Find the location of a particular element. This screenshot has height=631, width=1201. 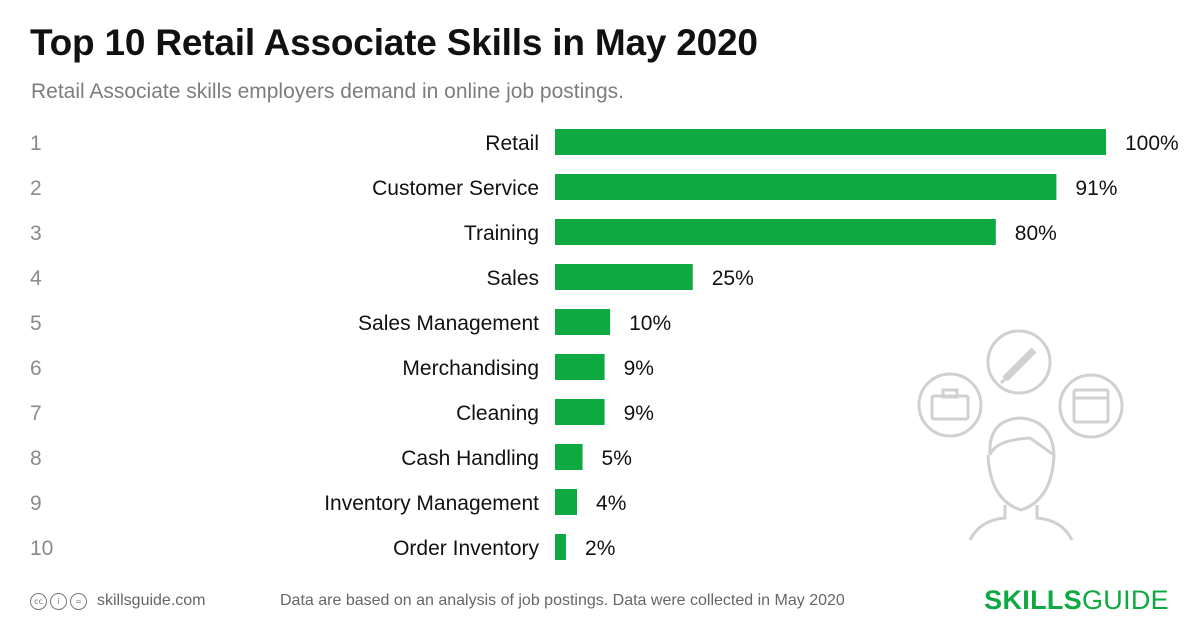

rank-label: 4 is located at coordinates (36, 278).